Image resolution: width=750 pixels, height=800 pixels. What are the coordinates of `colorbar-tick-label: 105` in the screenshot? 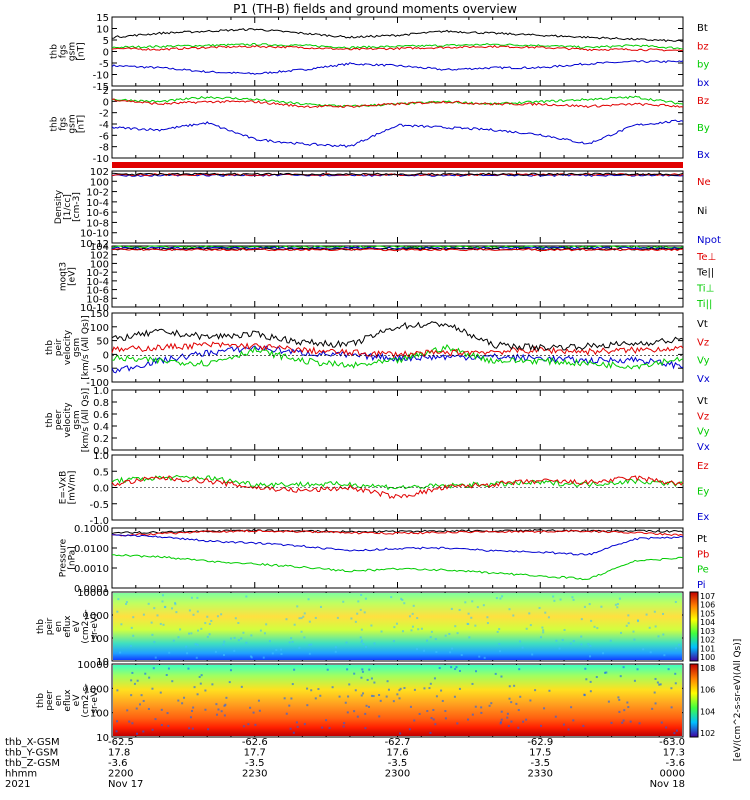 It's located at (707, 613).